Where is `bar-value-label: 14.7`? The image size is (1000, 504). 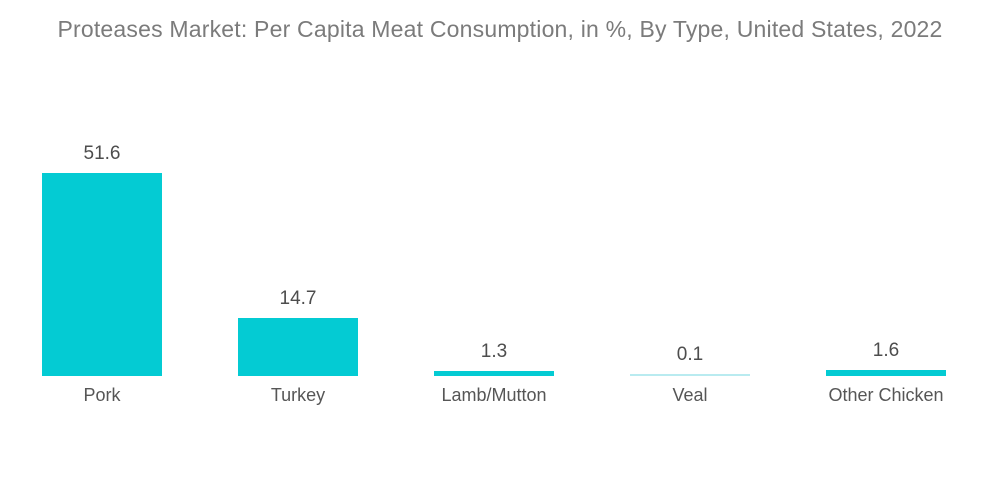 bar-value-label: 14.7 is located at coordinates (298, 299).